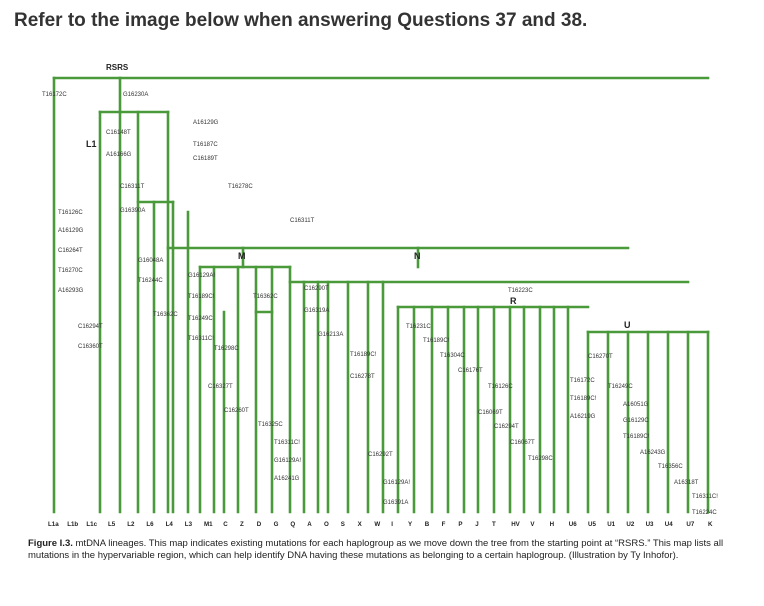 This screenshot has width=764, height=606. Describe the element at coordinates (573, 524) in the screenshot. I see `haplogroup-label-u6: U6` at that location.